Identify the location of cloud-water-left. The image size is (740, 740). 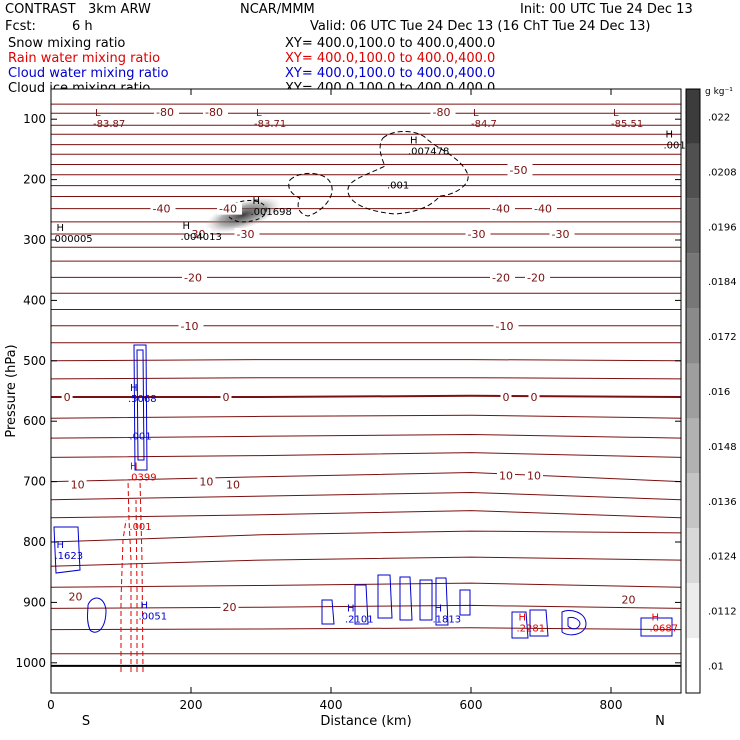
(67, 550).